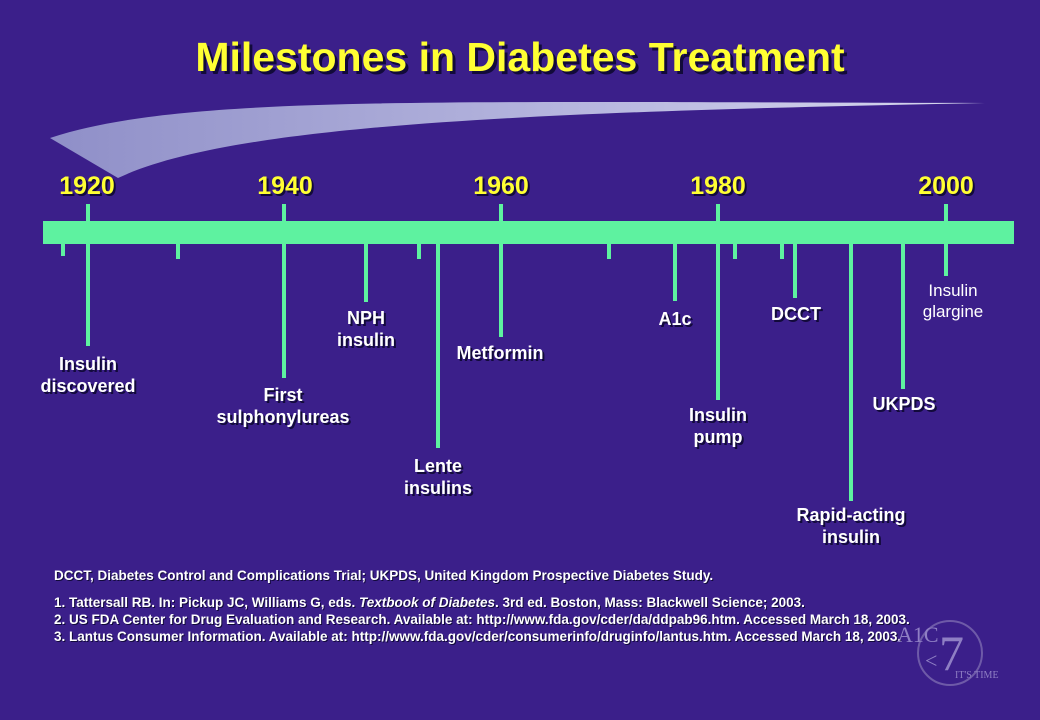 This screenshot has width=1040, height=720. Describe the element at coordinates (528, 232) in the screenshot. I see `timeline-bar` at that location.